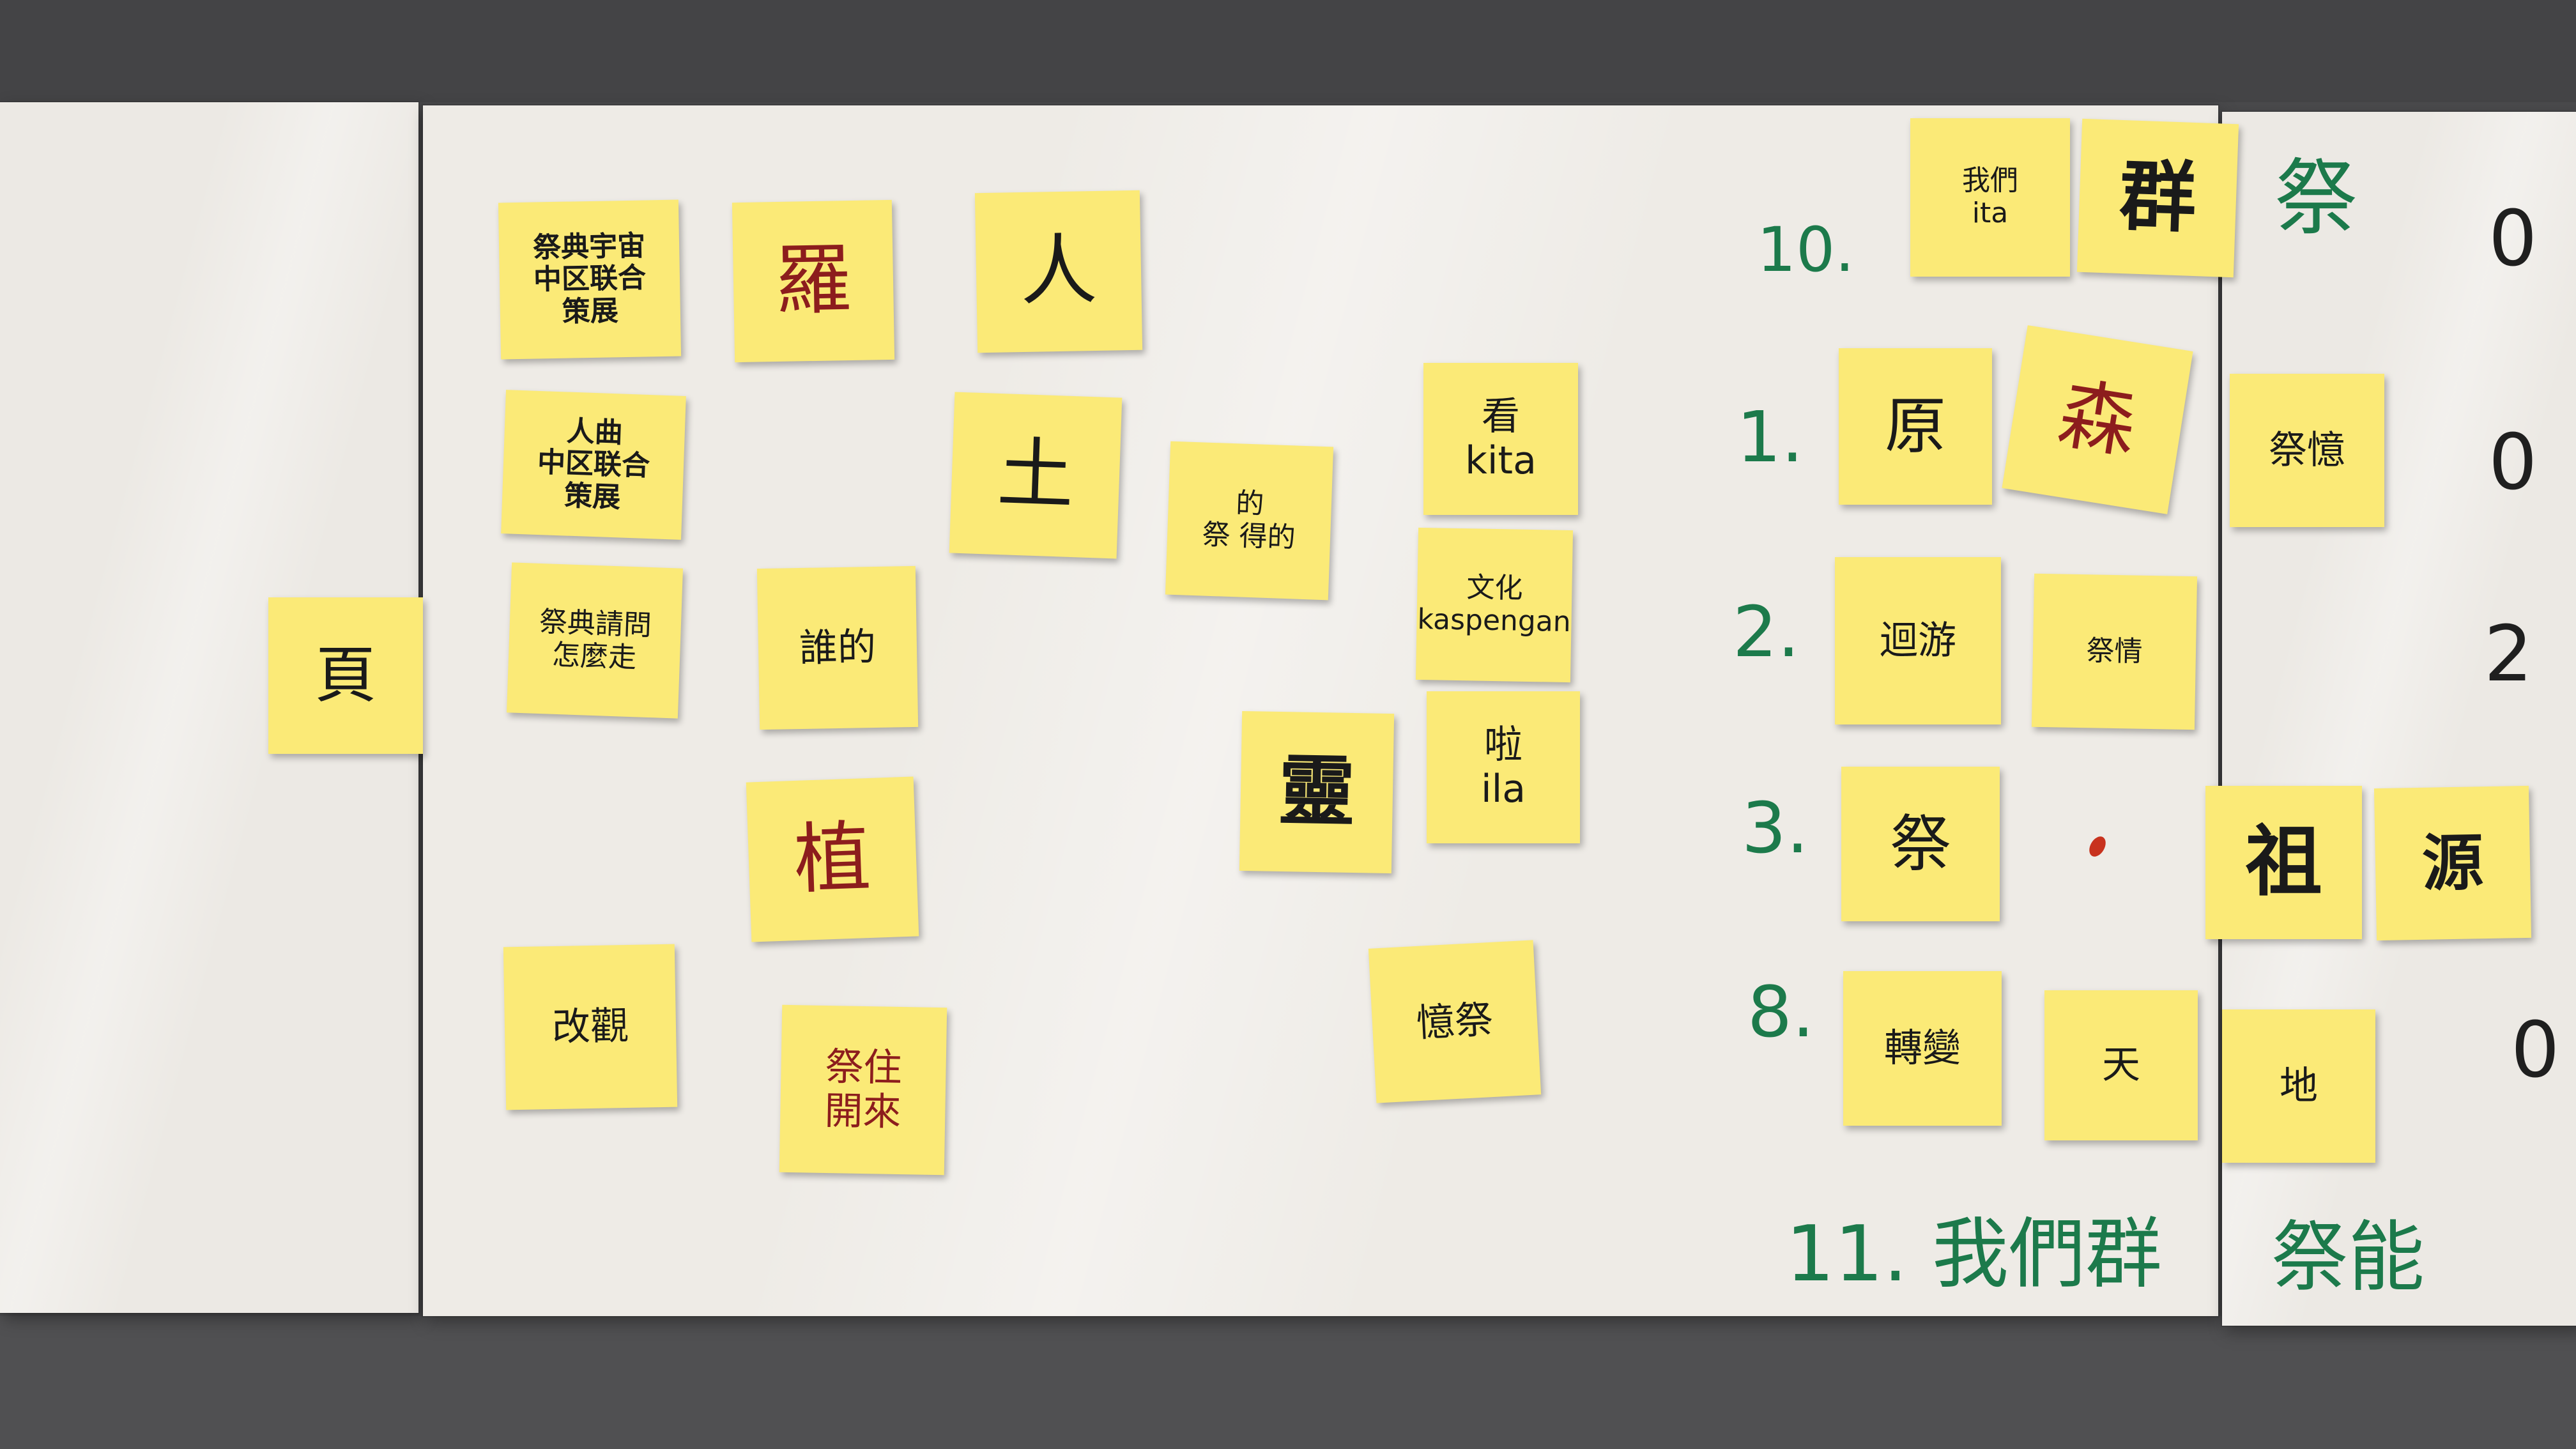 The width and height of the screenshot is (2576, 1449). Describe the element at coordinates (1455, 1021) in the screenshot. I see `sticky-note: 憶祭` at that location.